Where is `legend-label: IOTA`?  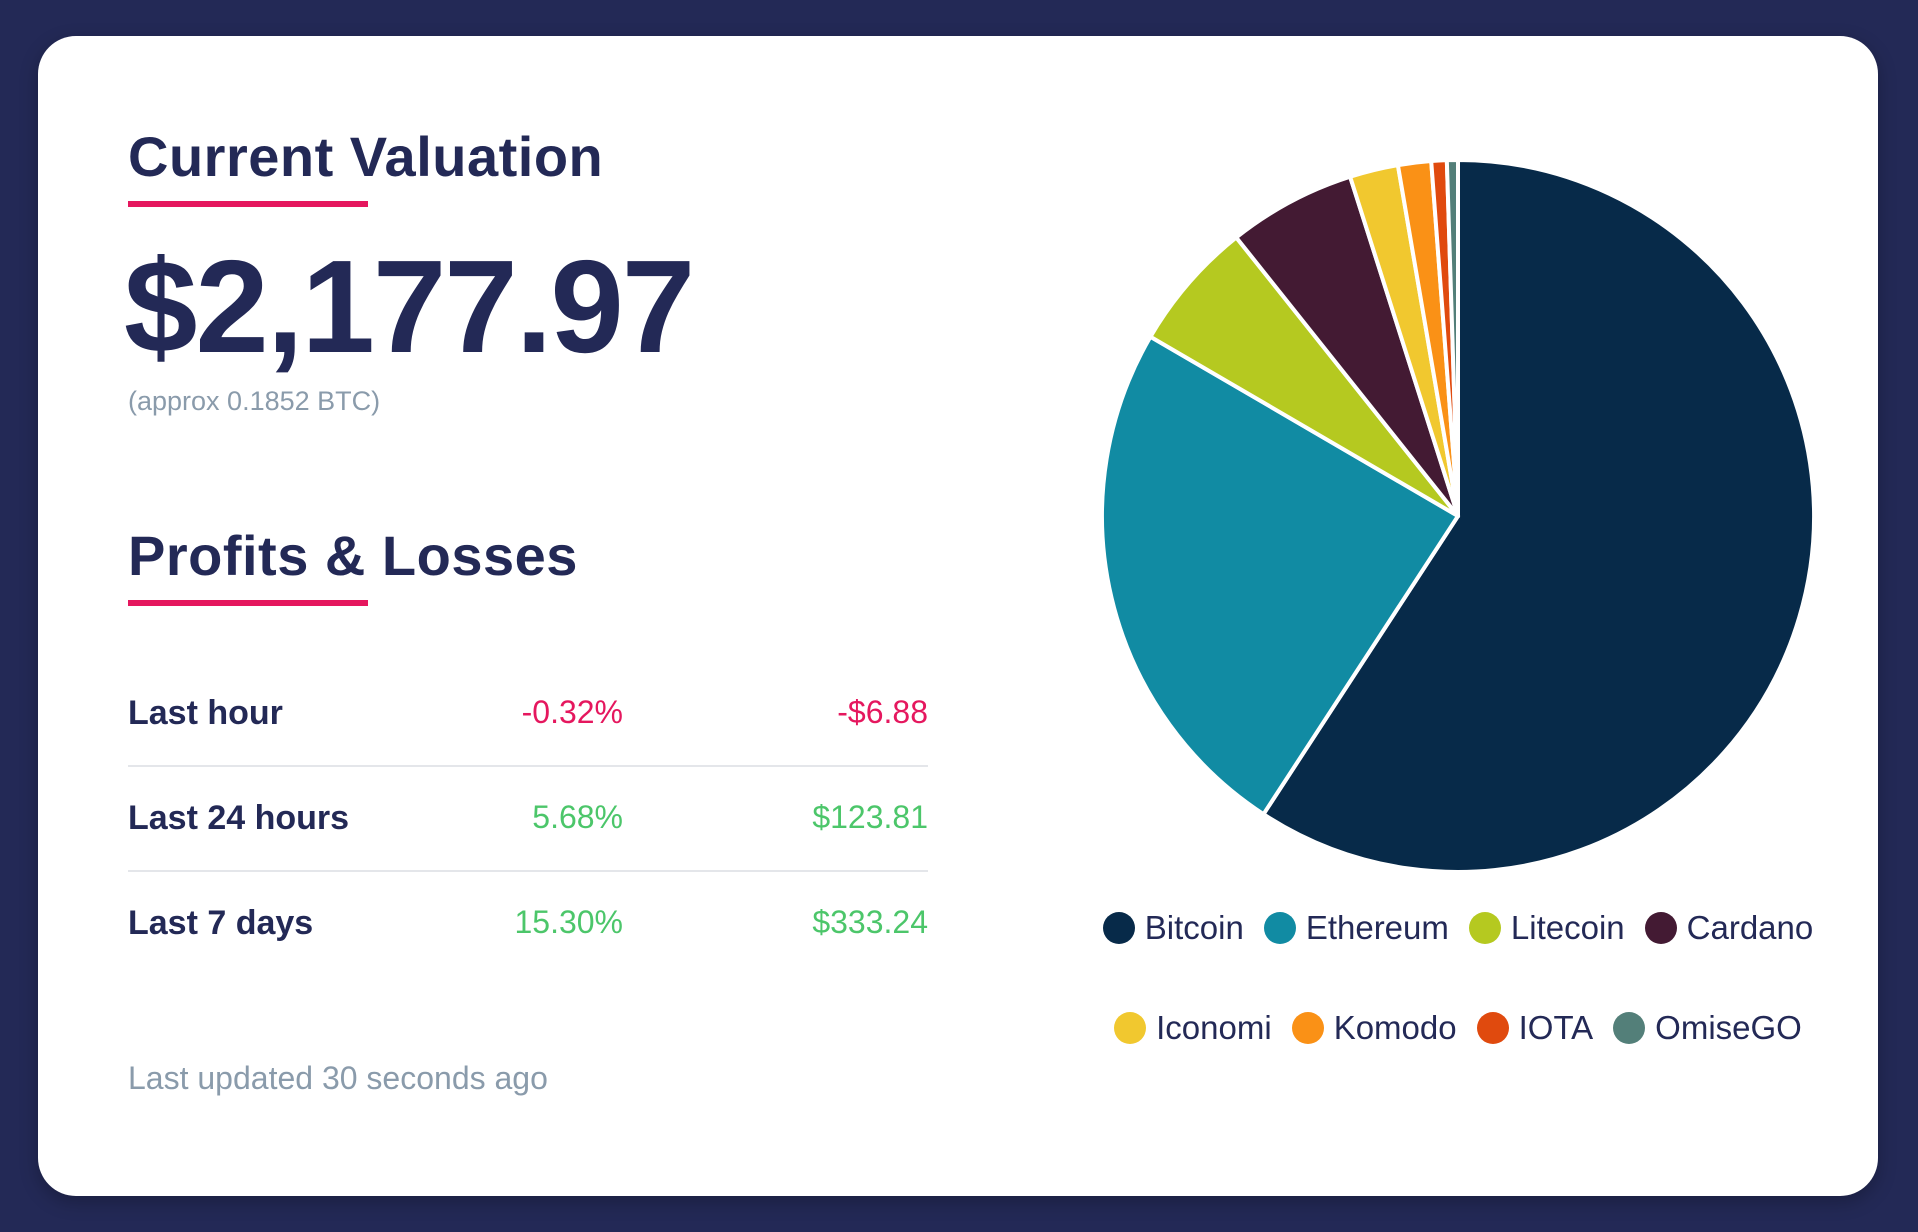
legend-label: IOTA is located at coordinates (1556, 1027).